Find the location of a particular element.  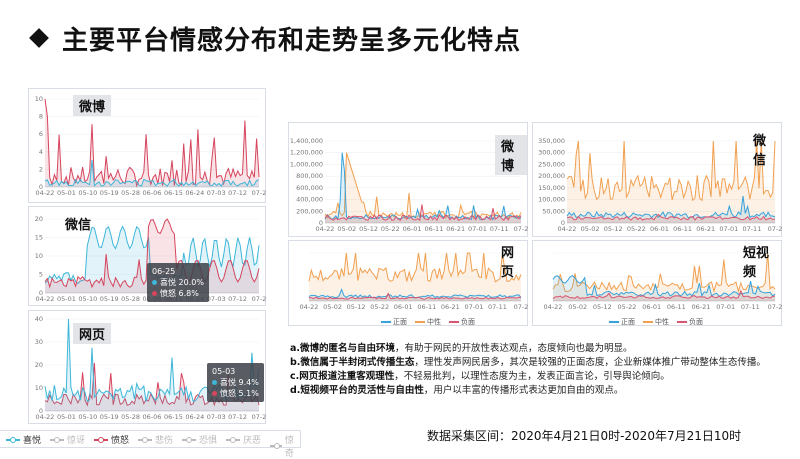

legend-item: 惊奇 is located at coordinates (285, 446).